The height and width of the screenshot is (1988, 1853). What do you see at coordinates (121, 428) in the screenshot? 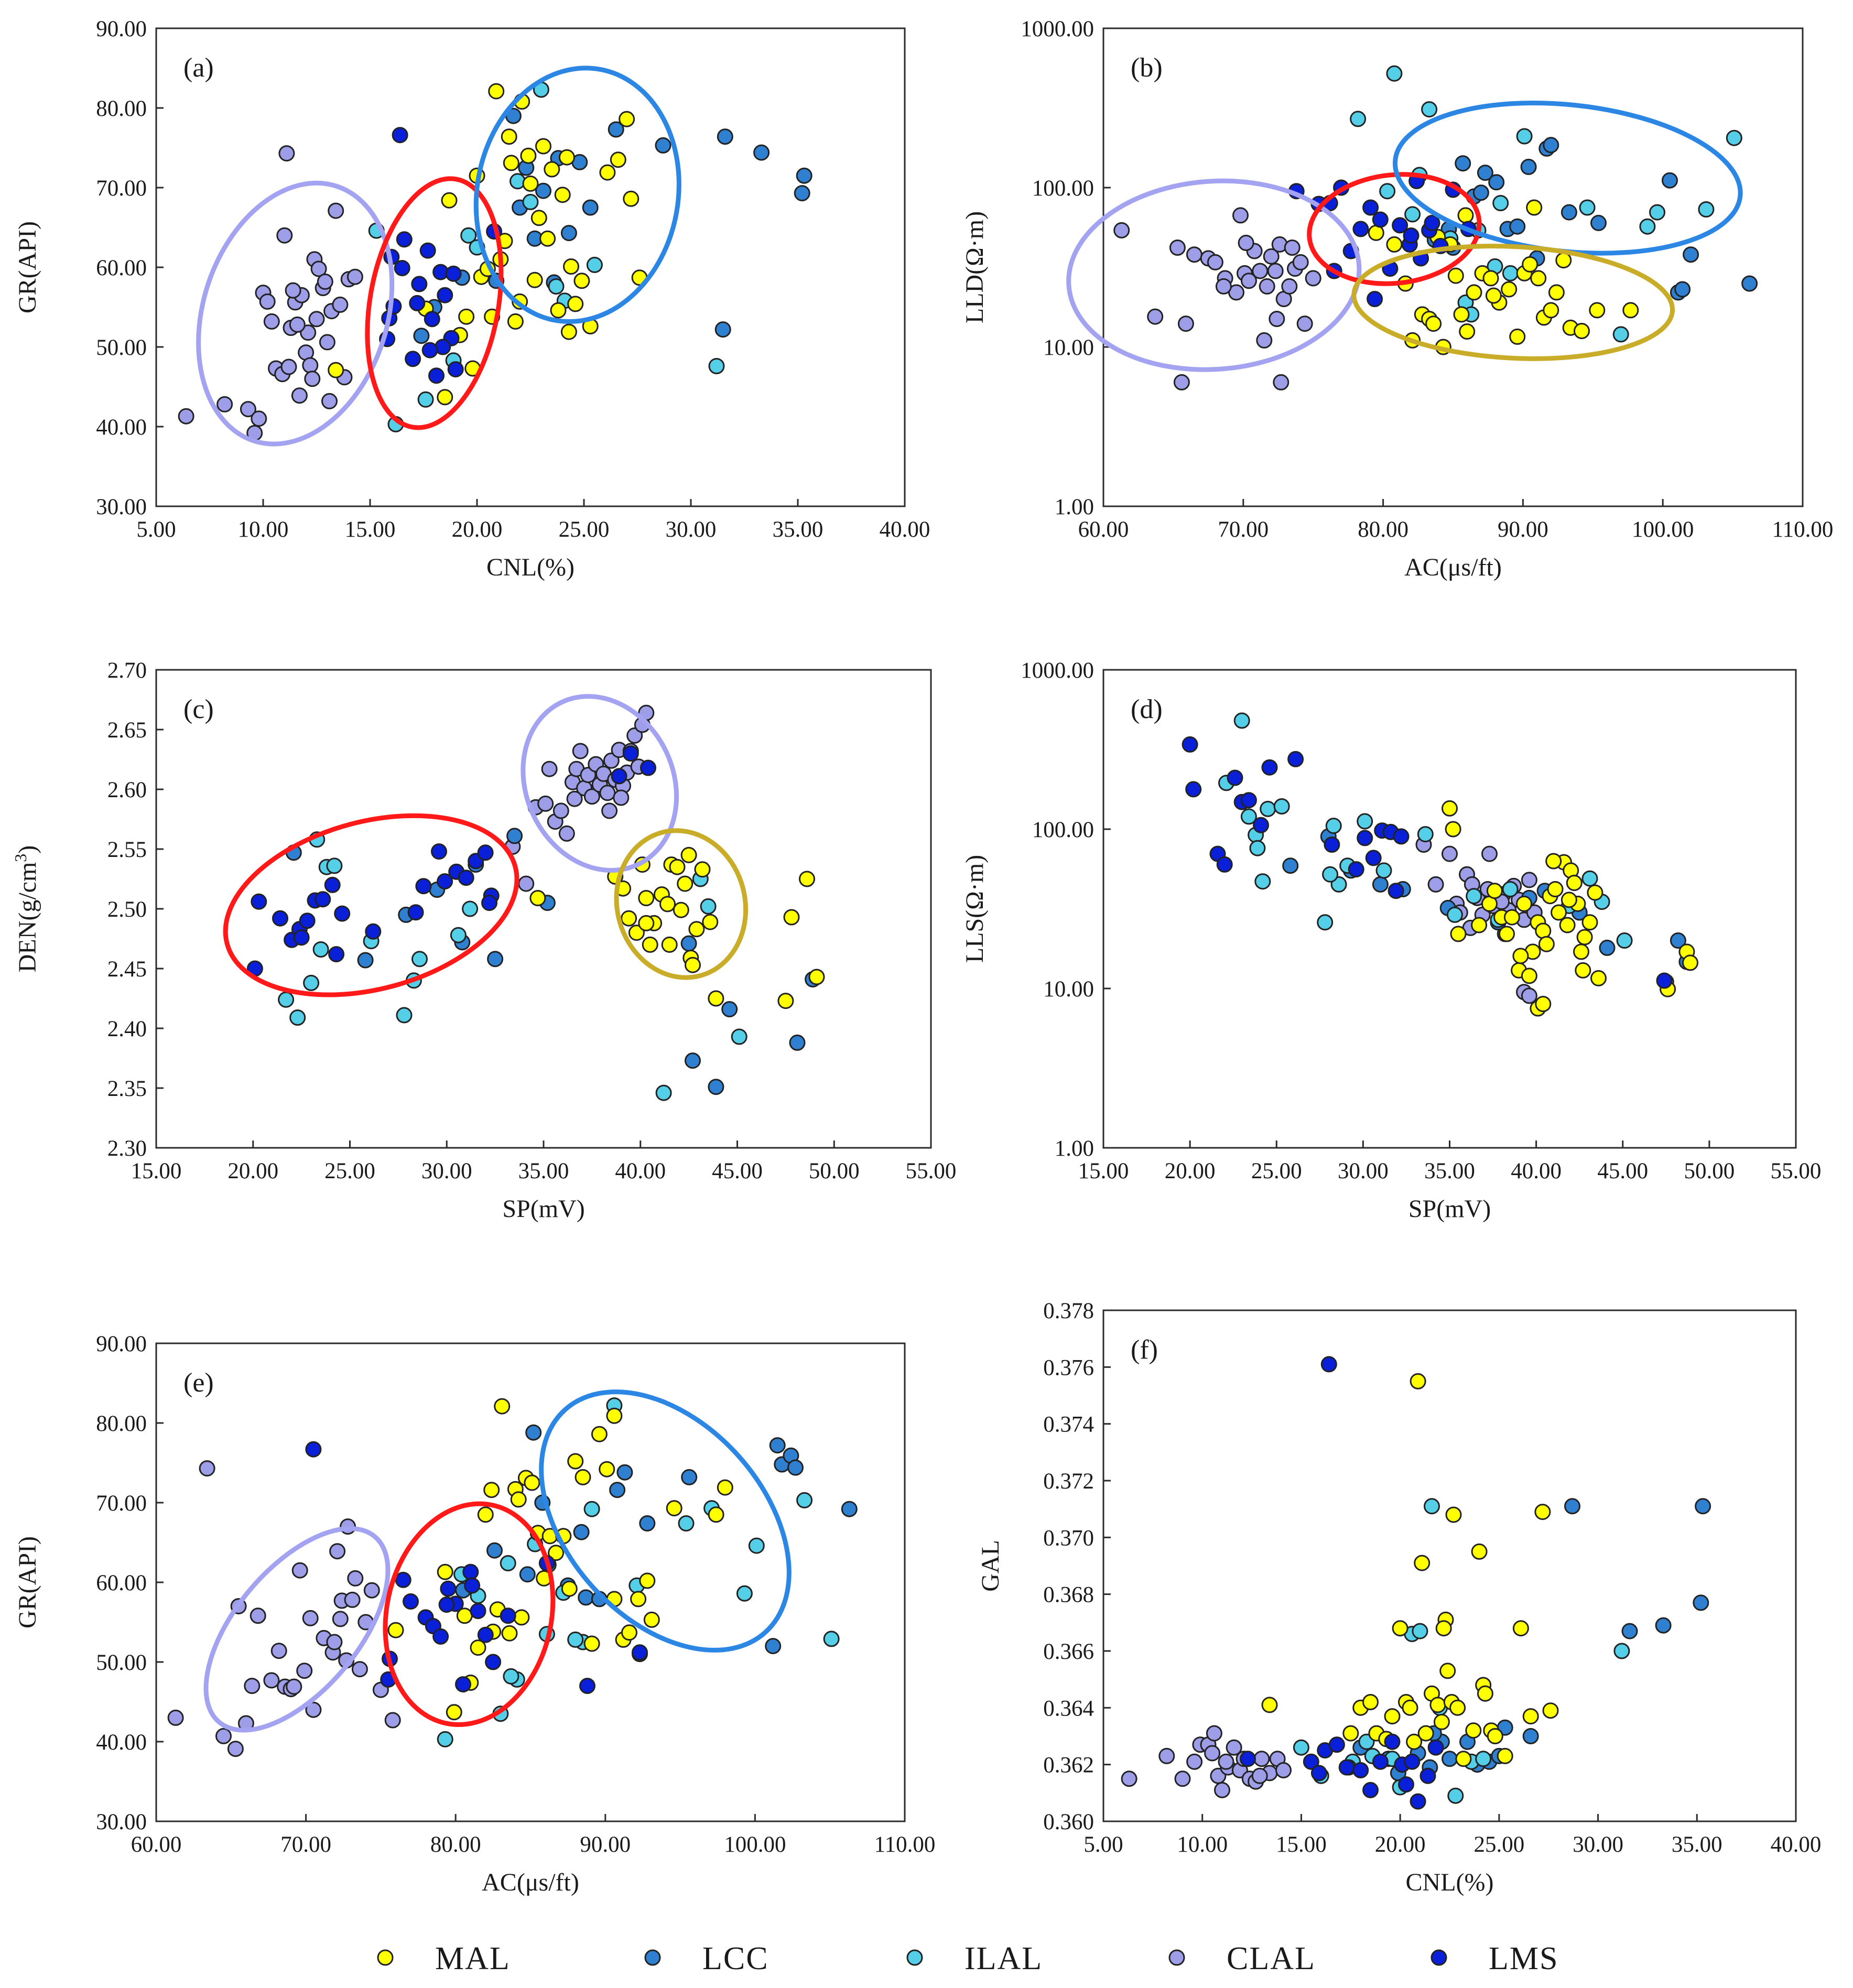
I see `y-tick-label: 40.00` at bounding box center [121, 428].